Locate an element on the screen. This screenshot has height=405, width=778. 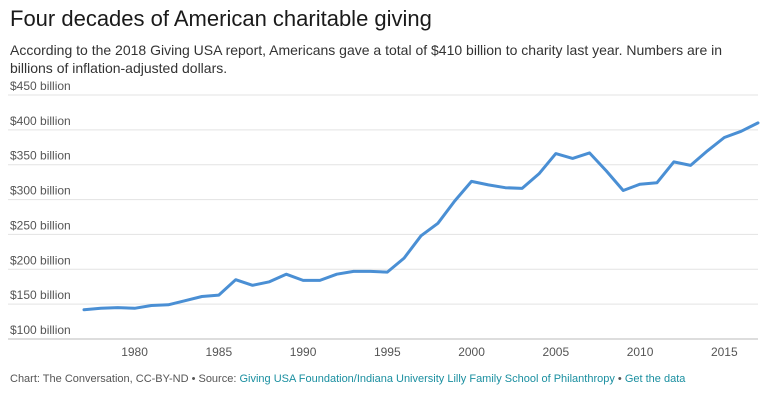
y-tick-label: $450 billion is located at coordinates (40, 86).